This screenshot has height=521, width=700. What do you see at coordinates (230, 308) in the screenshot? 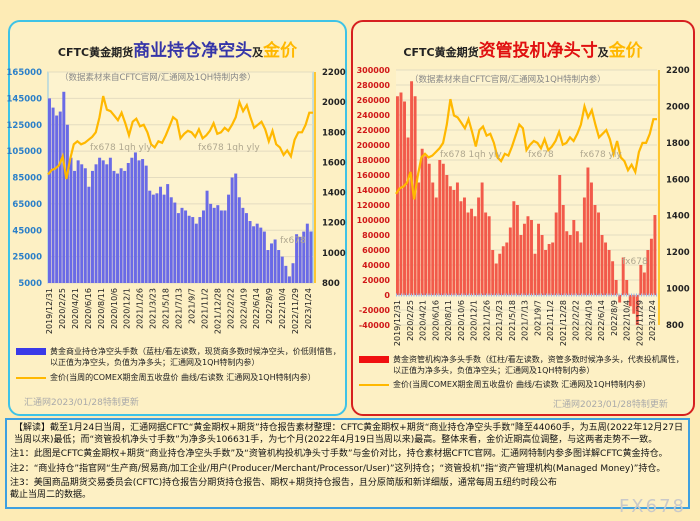
I see `x-tick-label: 2022/2/22` at bounding box center [230, 308].